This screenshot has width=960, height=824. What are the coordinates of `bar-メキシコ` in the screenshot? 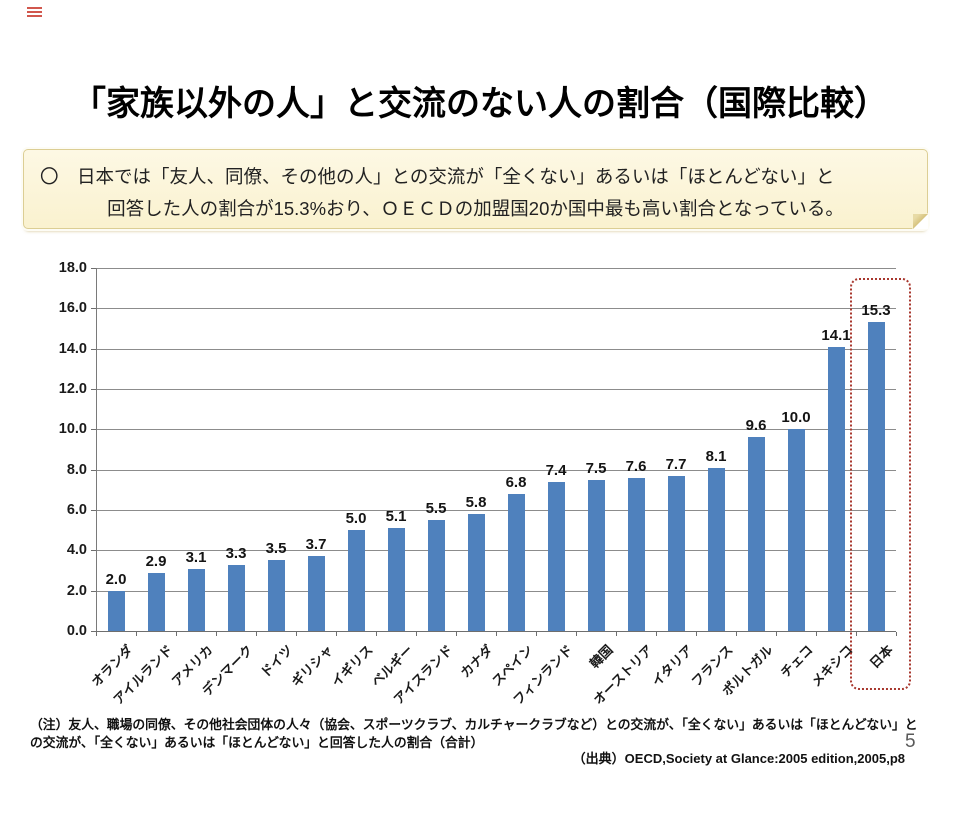 It's located at (836, 488).